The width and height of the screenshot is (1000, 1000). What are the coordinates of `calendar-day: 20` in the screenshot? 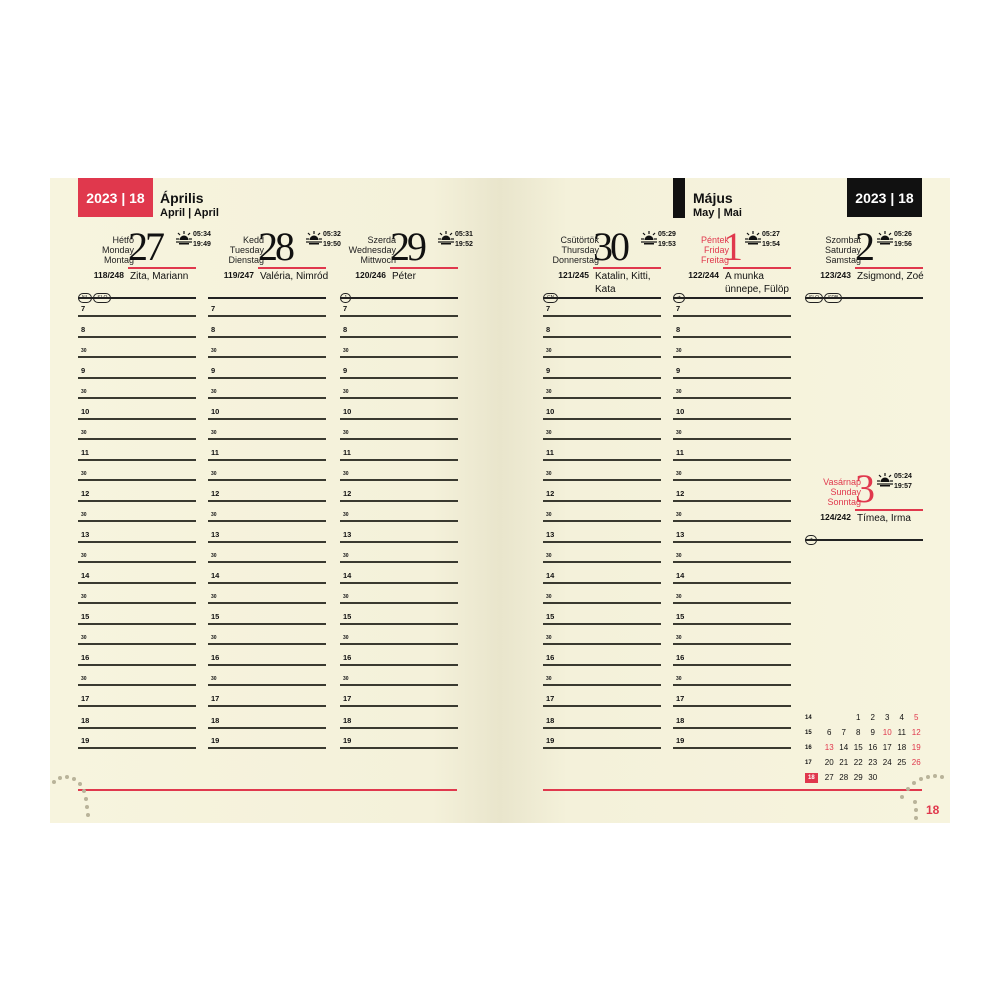 It's located at (829, 762).